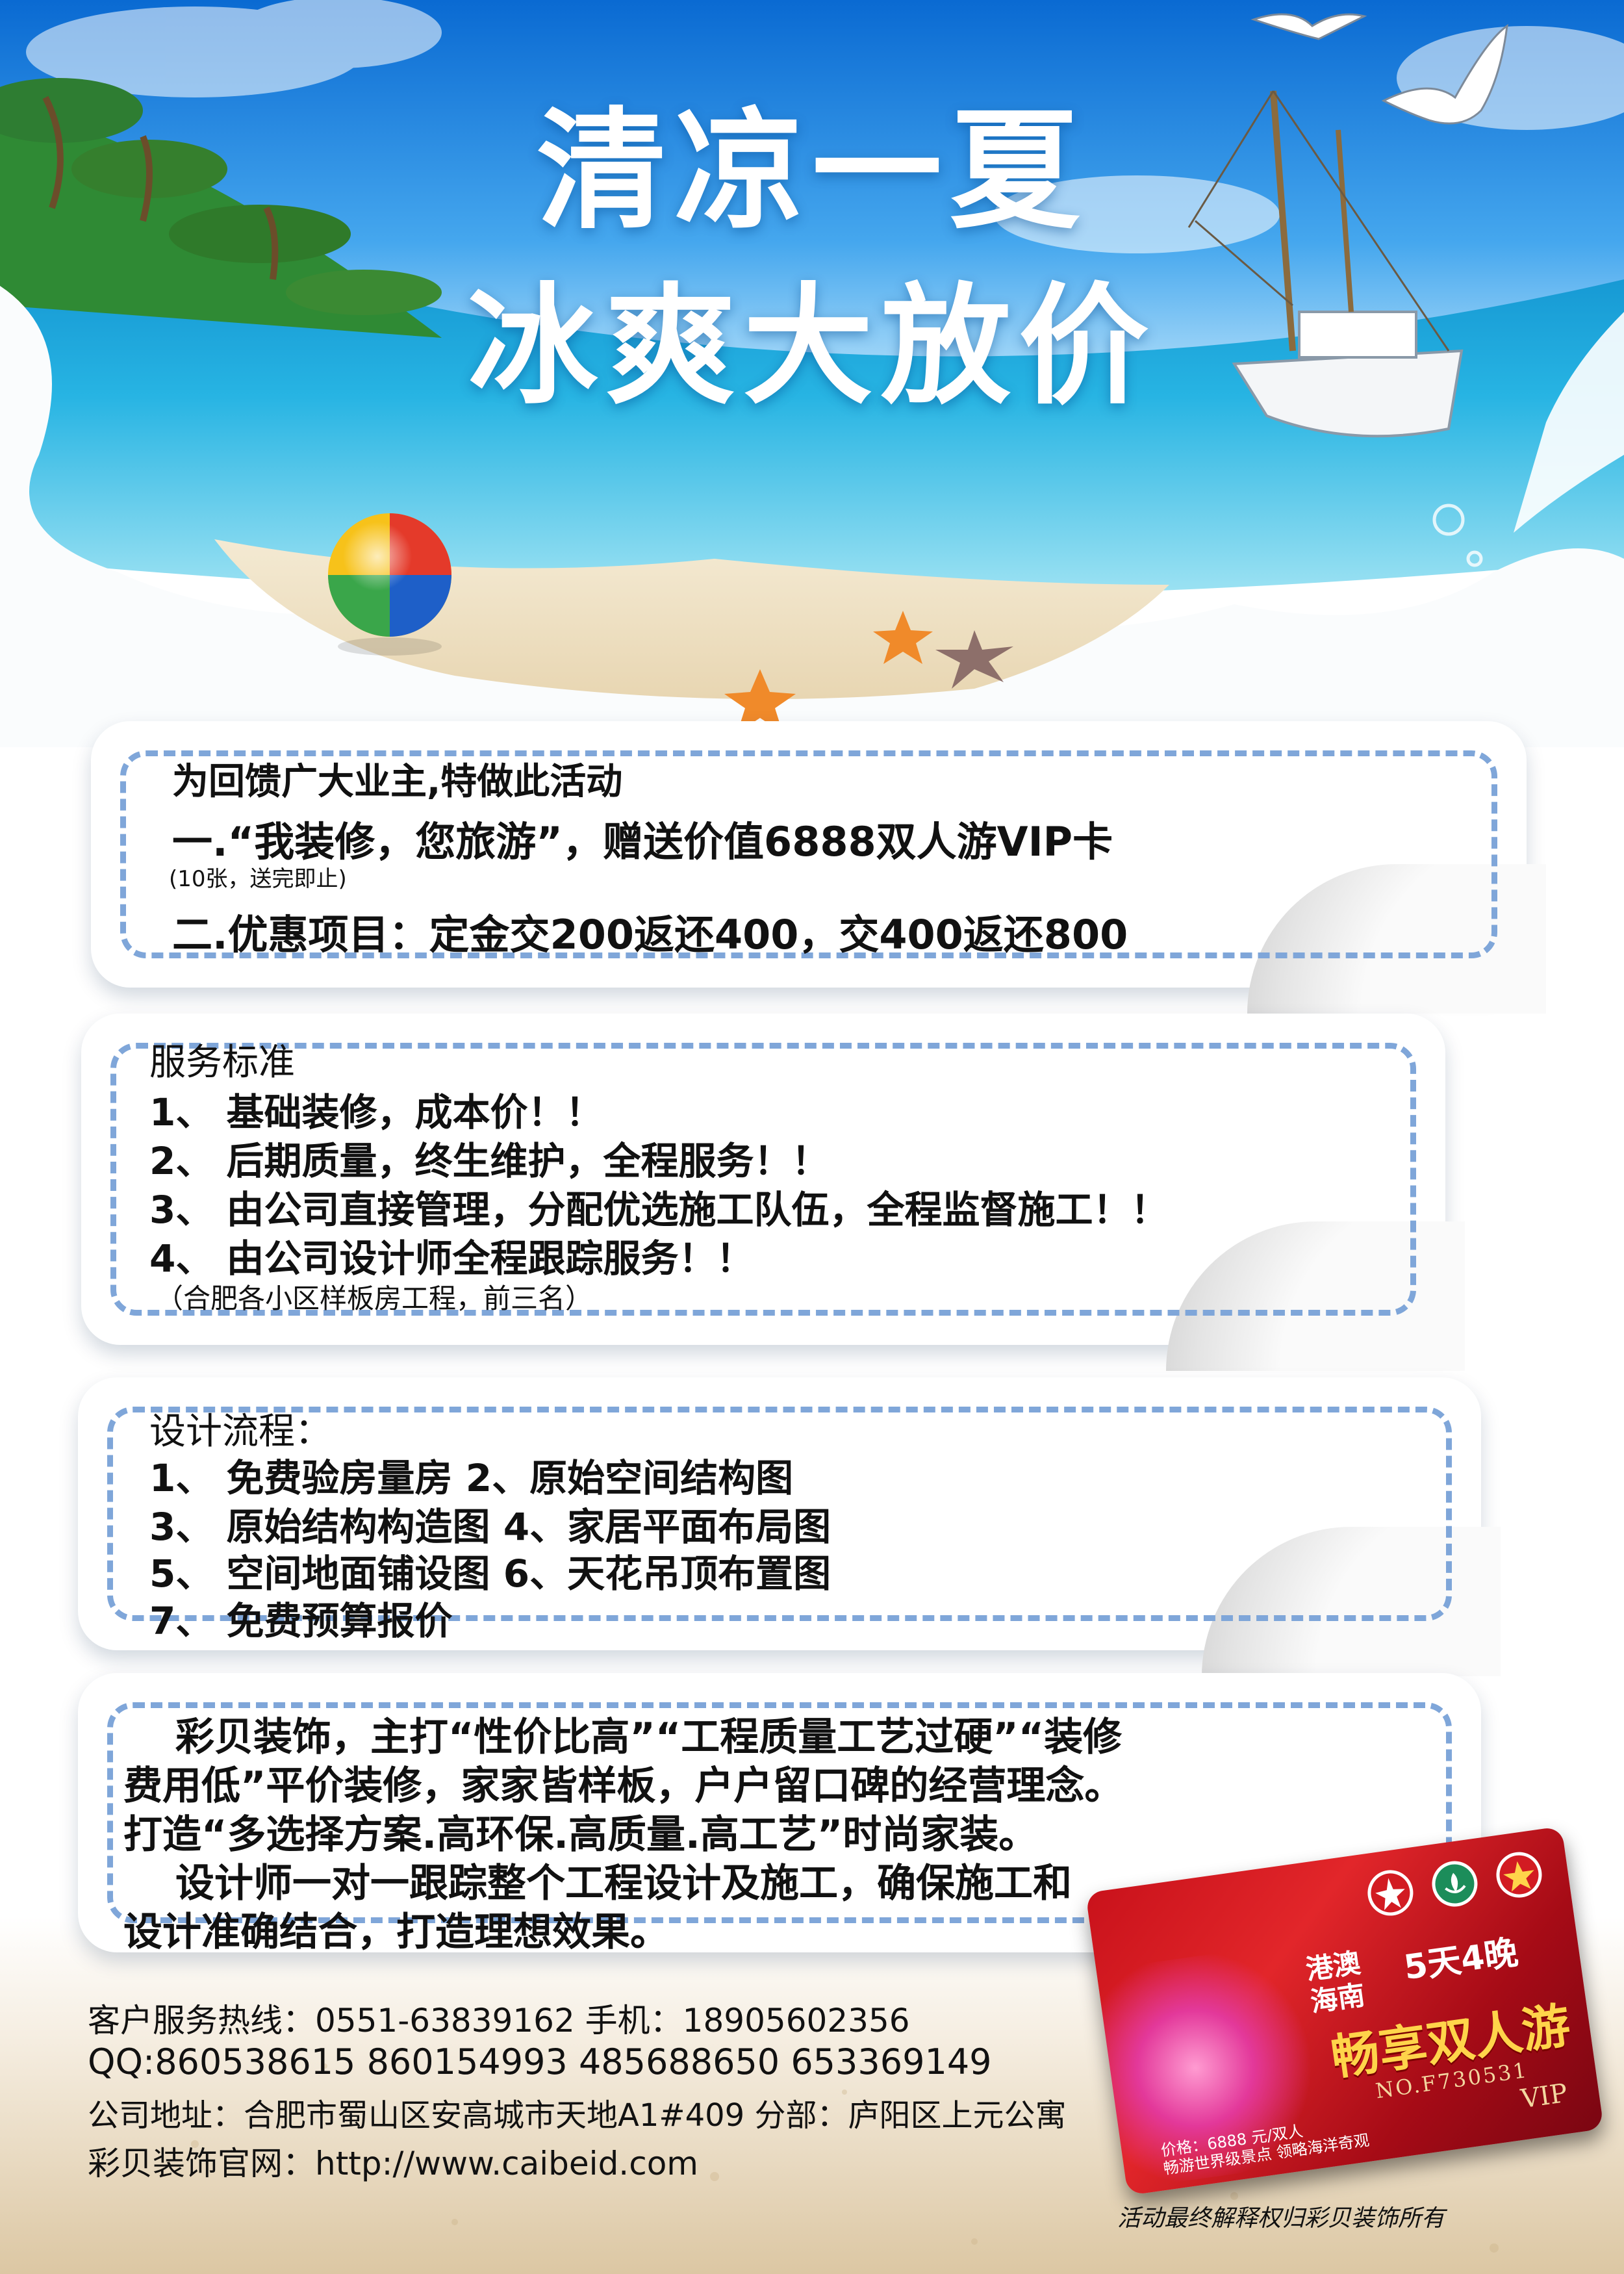 The height and width of the screenshot is (2274, 1624). I want to click on promotion-intro: 为回馈广大业主,特做此活动, so click(397, 782).